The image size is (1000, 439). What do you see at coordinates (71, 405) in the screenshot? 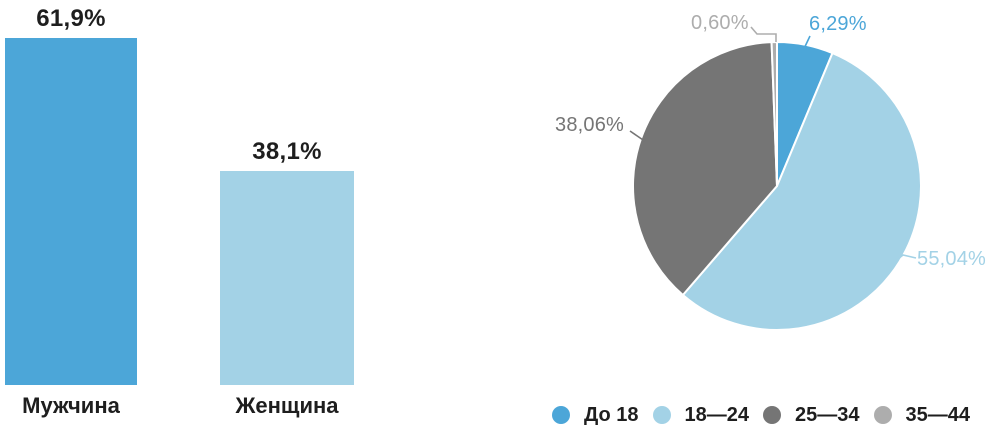
I see `bar-category-label-muzhchina: Мужчина` at bounding box center [71, 405].